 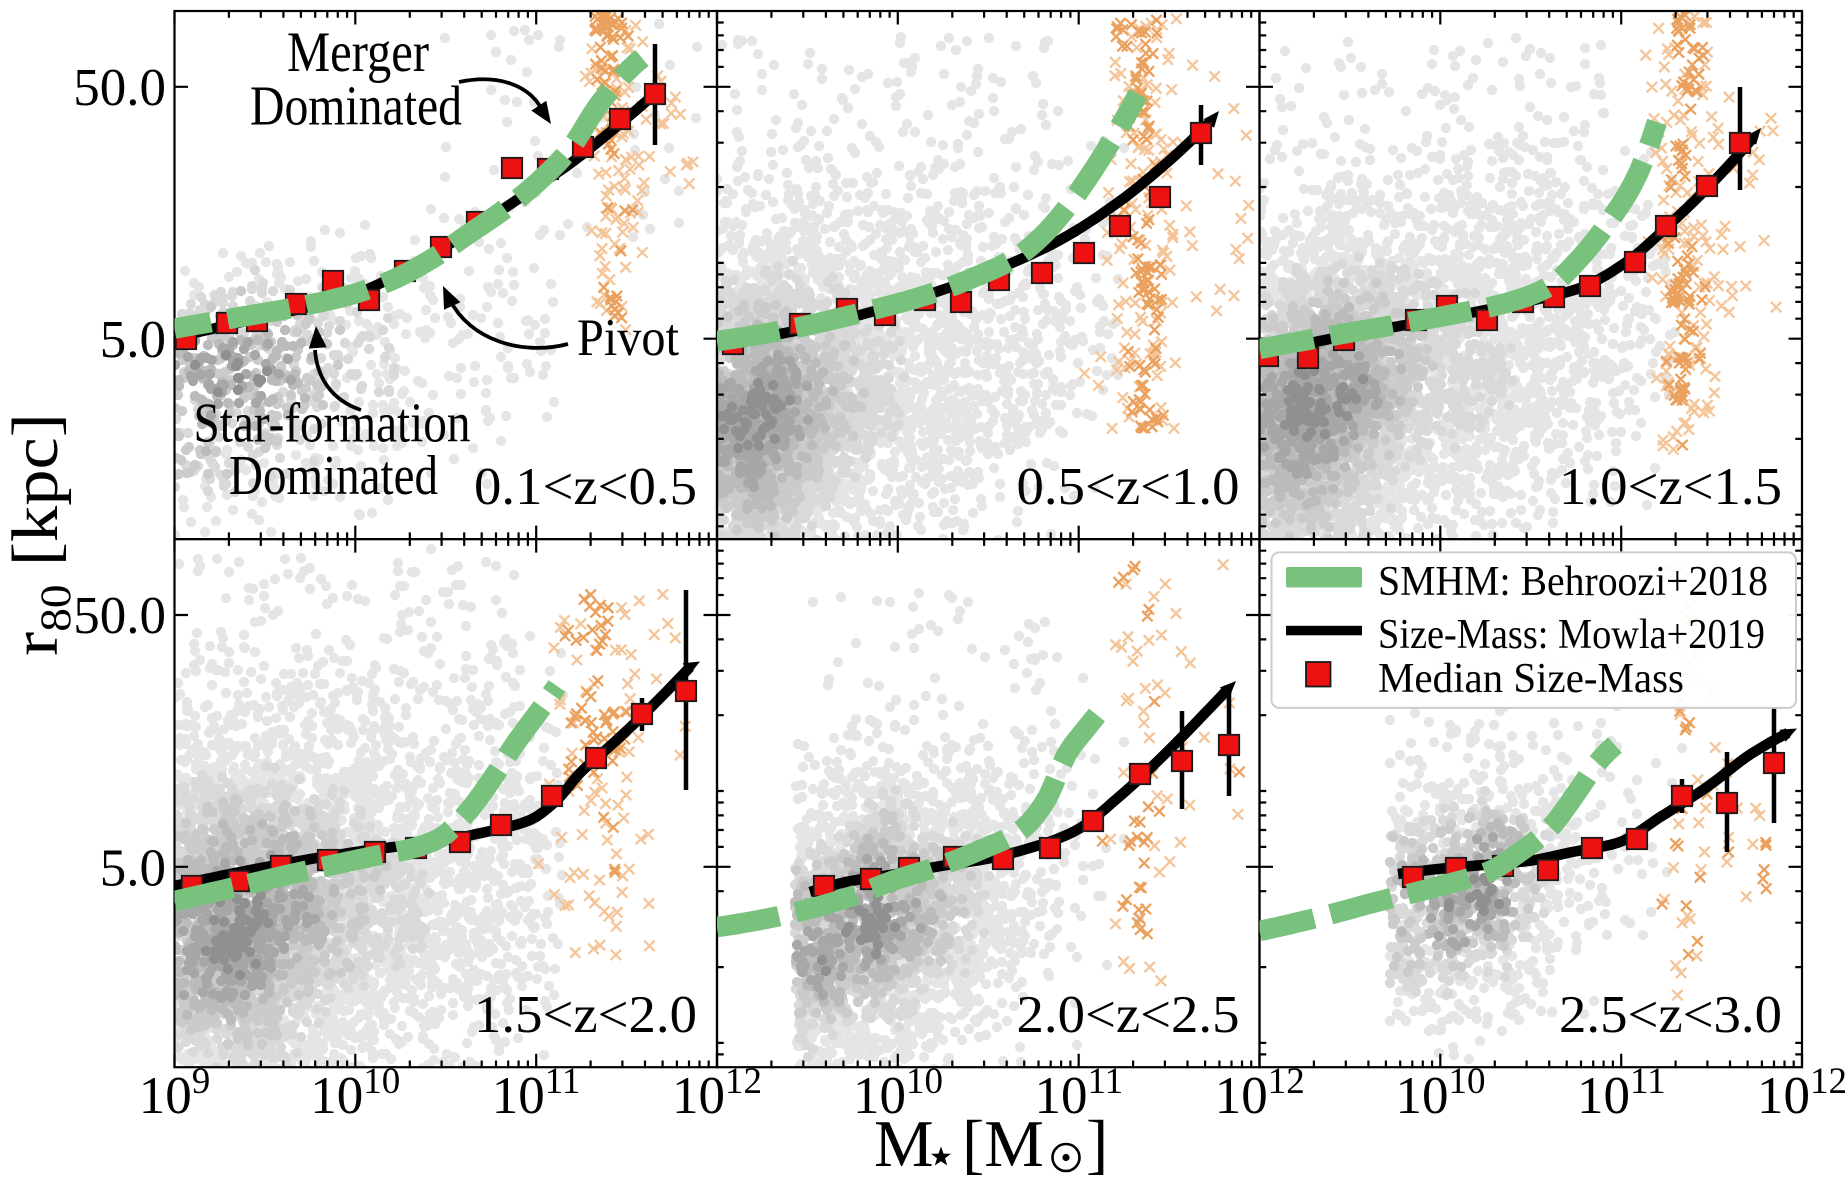 I want to click on svg-text: 2.5<z<3.0, so click(x=1670, y=1015).